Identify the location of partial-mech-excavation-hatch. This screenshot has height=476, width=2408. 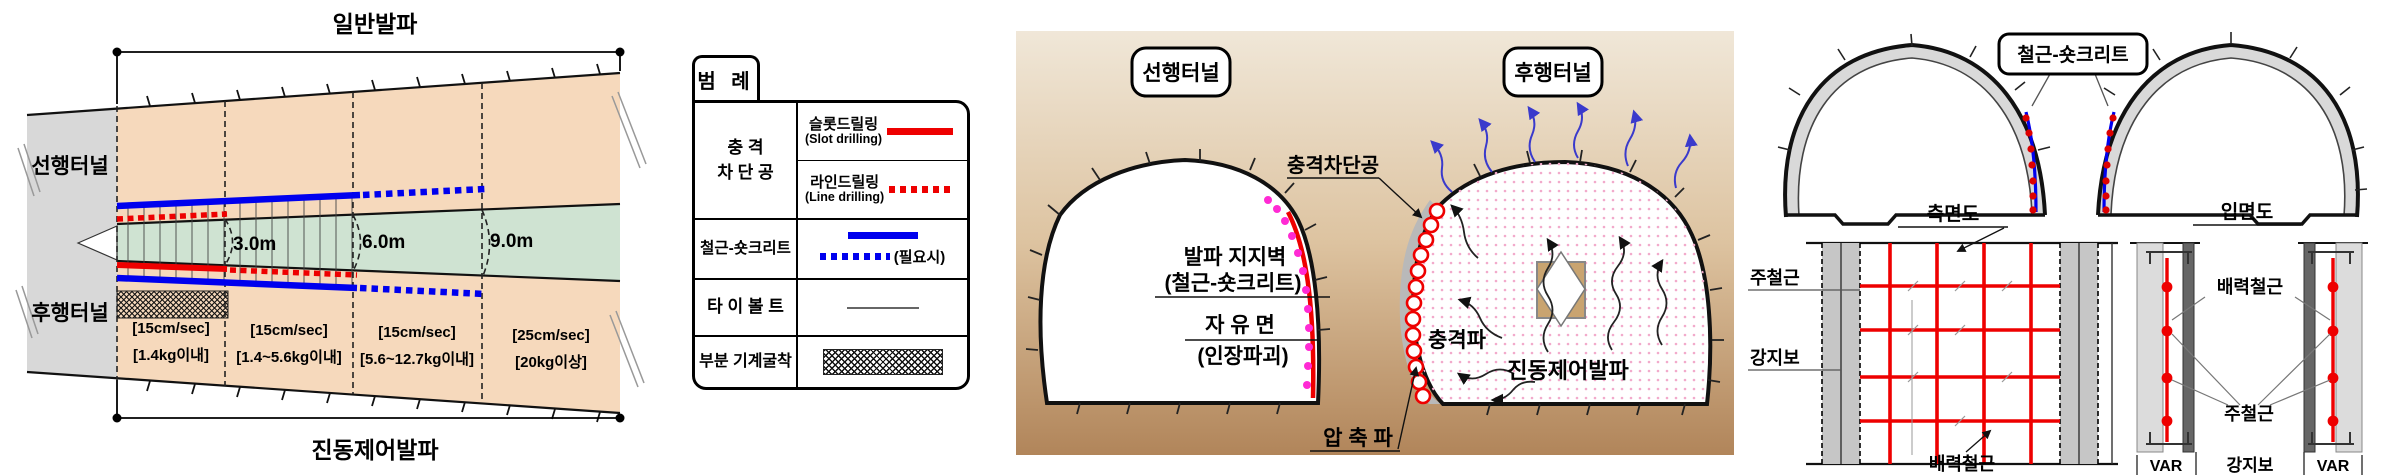
(172, 304).